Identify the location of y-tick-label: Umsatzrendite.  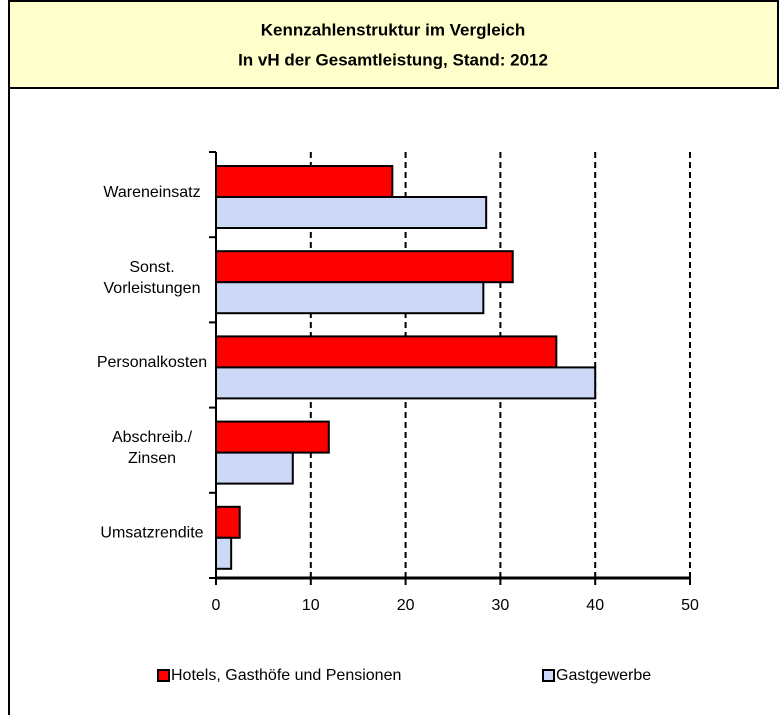
(151, 533).